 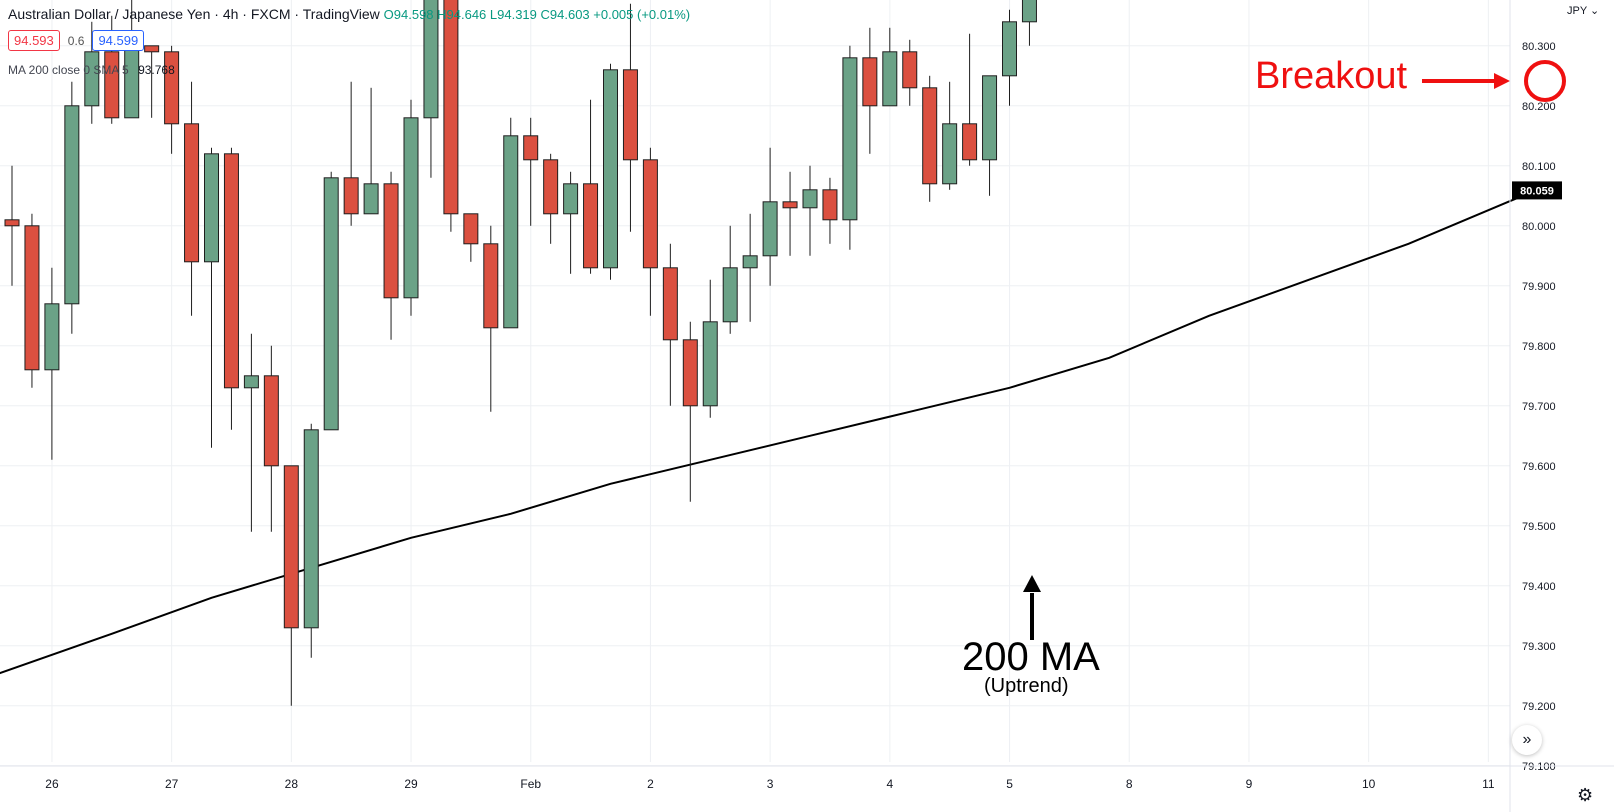 What do you see at coordinates (230, 14) in the screenshot?
I see `interval: 4h` at bounding box center [230, 14].